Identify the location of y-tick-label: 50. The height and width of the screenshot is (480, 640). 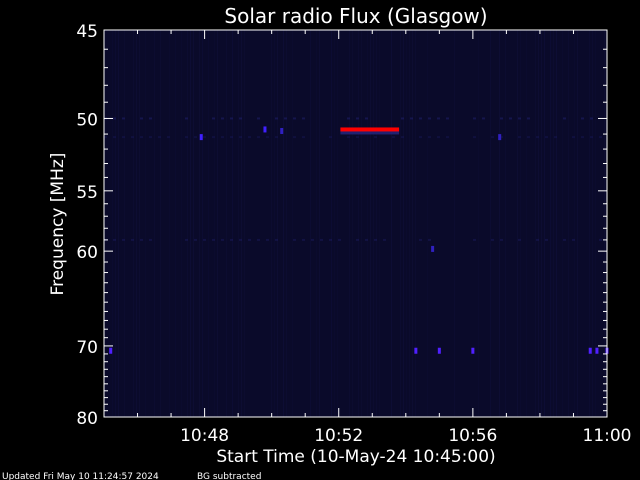
(87, 120).